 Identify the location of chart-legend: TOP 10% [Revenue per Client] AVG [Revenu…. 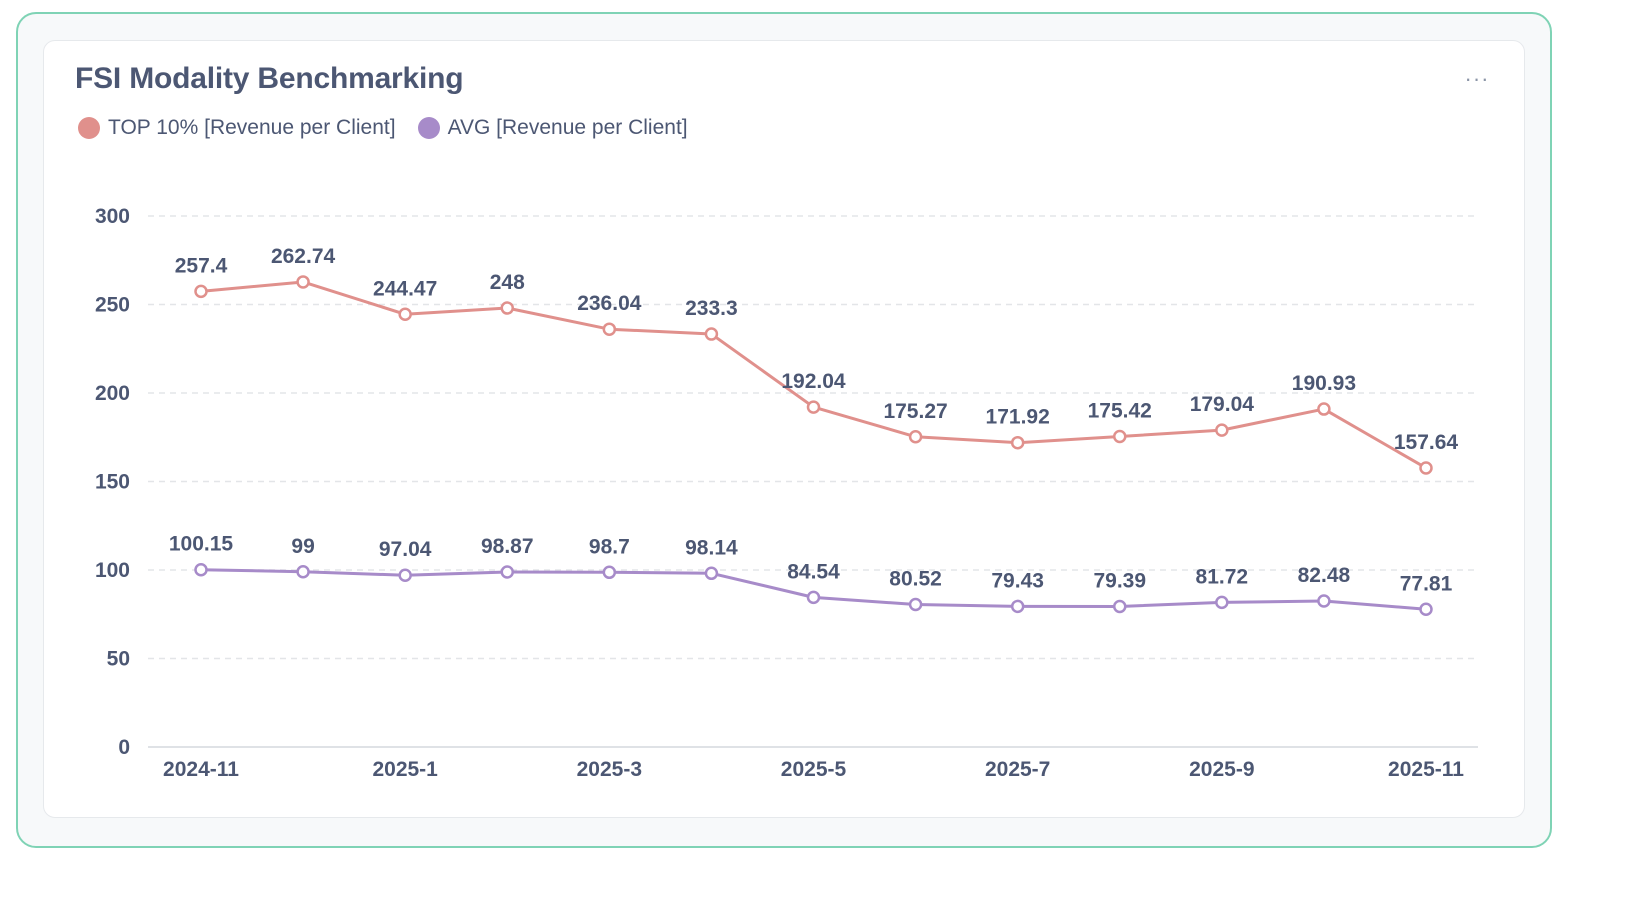
(383, 128).